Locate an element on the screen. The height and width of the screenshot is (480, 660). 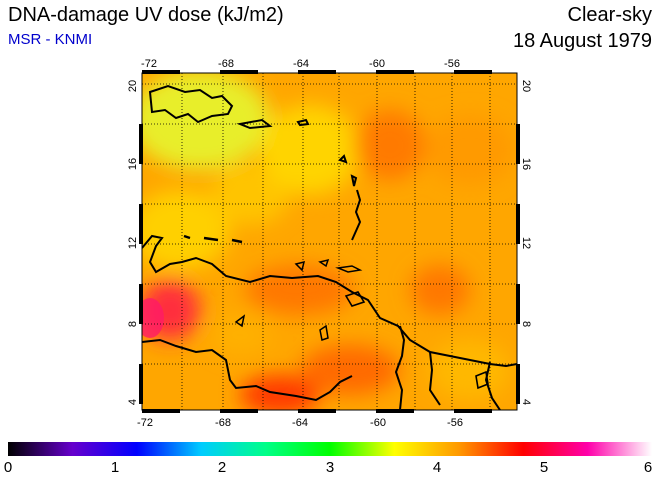
colorbar-tick-label: 1 is located at coordinates (115, 467).